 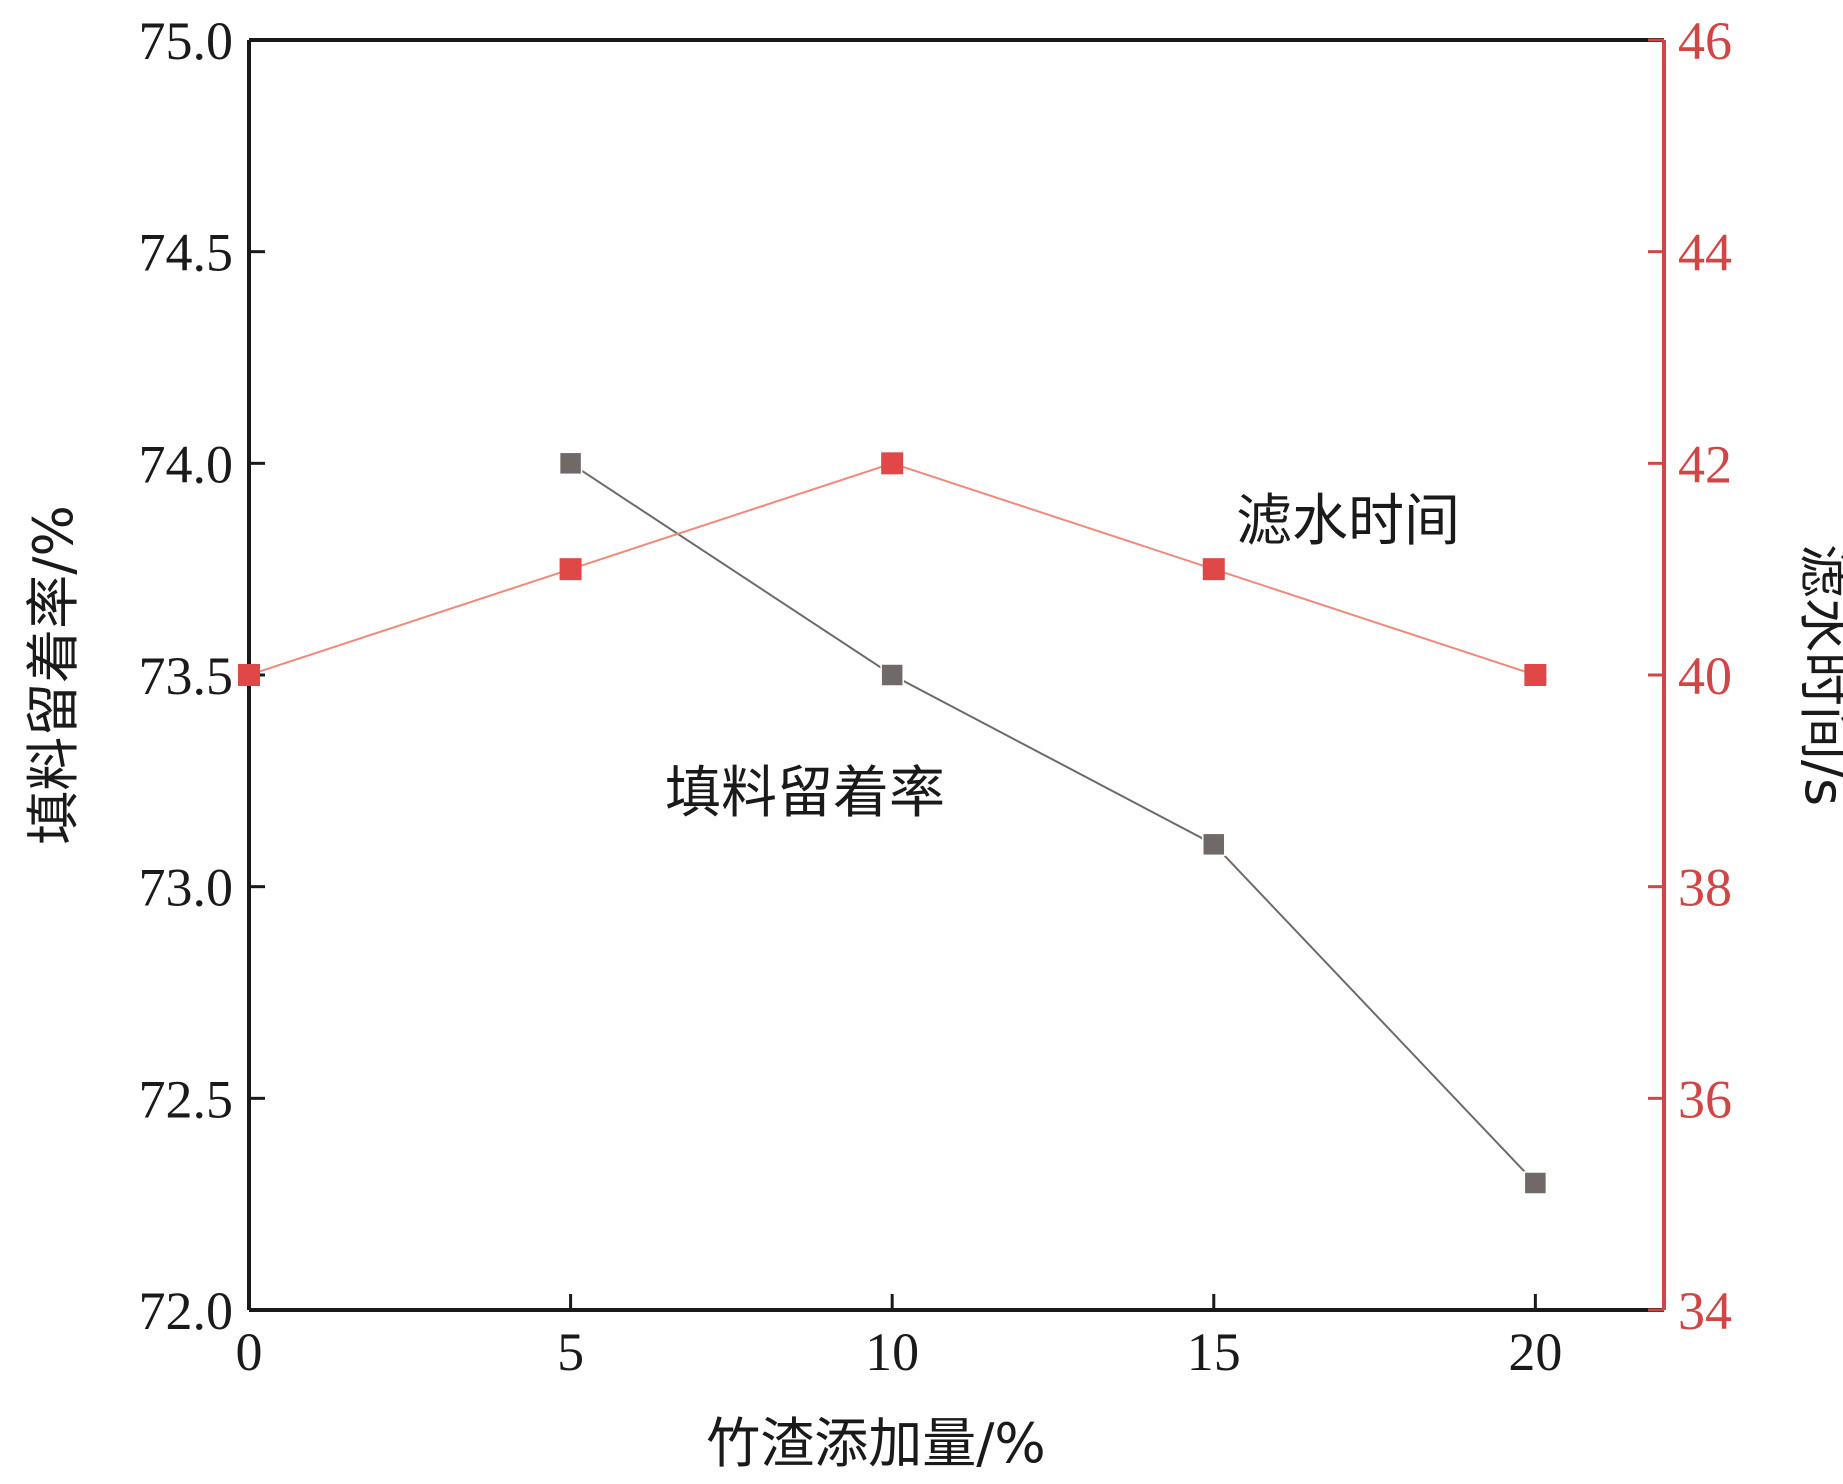 What do you see at coordinates (1705, 1311) in the screenshot?
I see `y-right-tick-label: 34` at bounding box center [1705, 1311].